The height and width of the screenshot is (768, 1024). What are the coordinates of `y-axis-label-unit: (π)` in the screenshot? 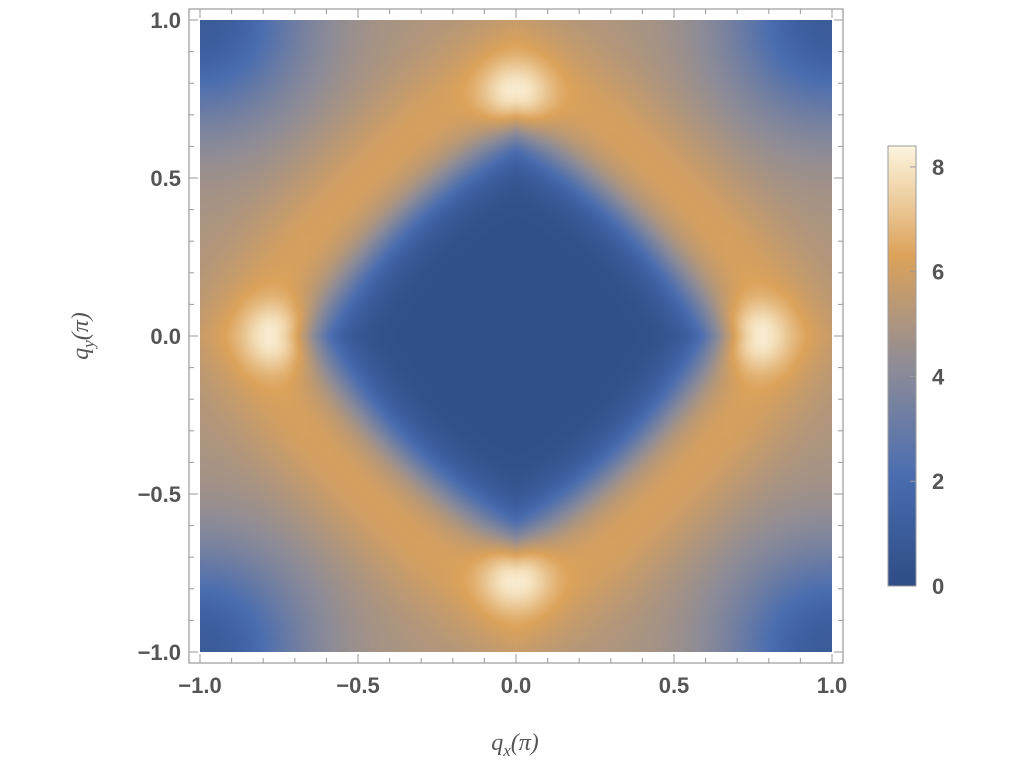 It's located at (81, 326).